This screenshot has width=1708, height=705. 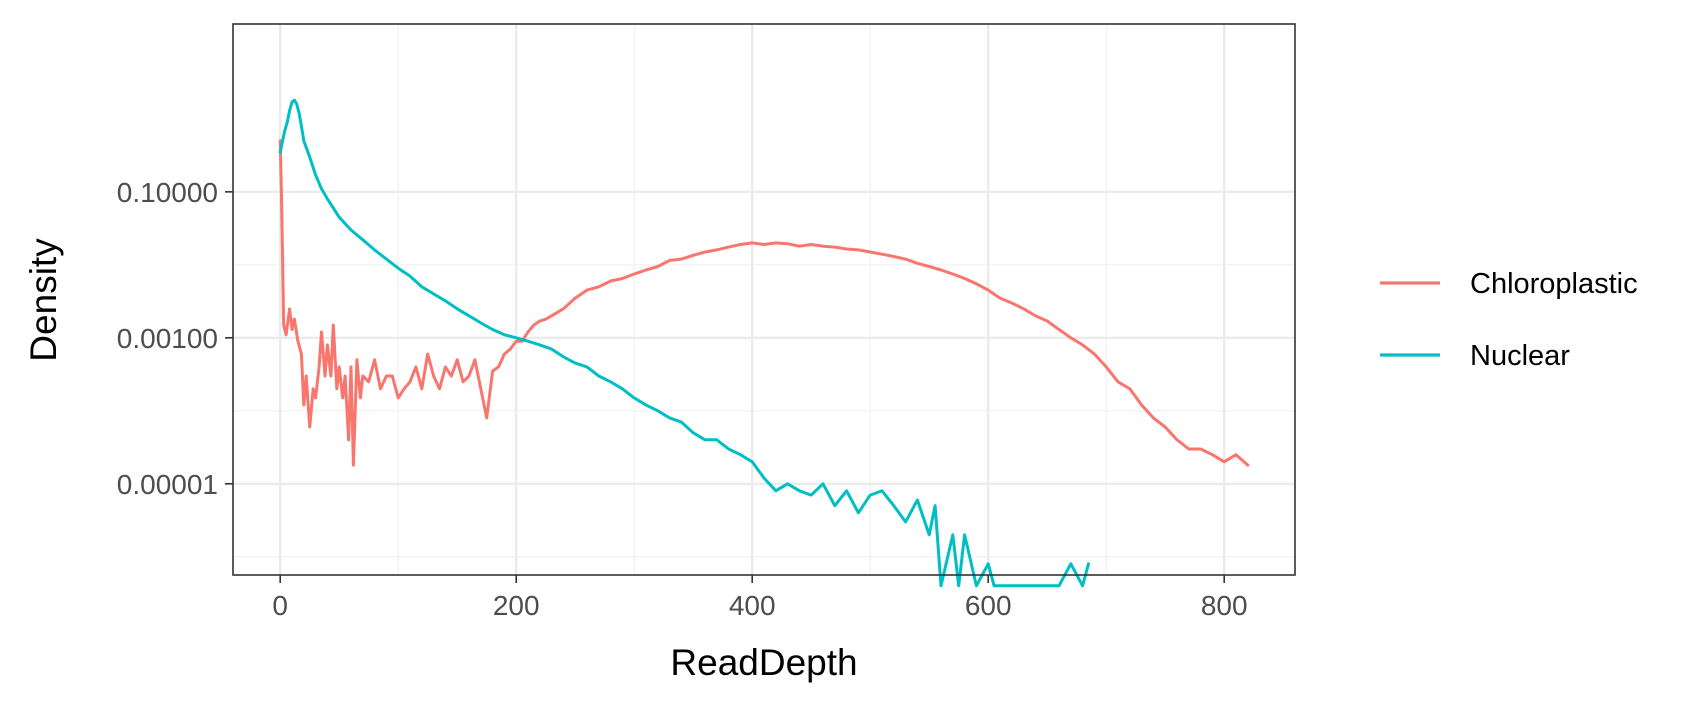 What do you see at coordinates (1509, 320) in the screenshot?
I see `legend: Chloroplastic Nuclear` at bounding box center [1509, 320].